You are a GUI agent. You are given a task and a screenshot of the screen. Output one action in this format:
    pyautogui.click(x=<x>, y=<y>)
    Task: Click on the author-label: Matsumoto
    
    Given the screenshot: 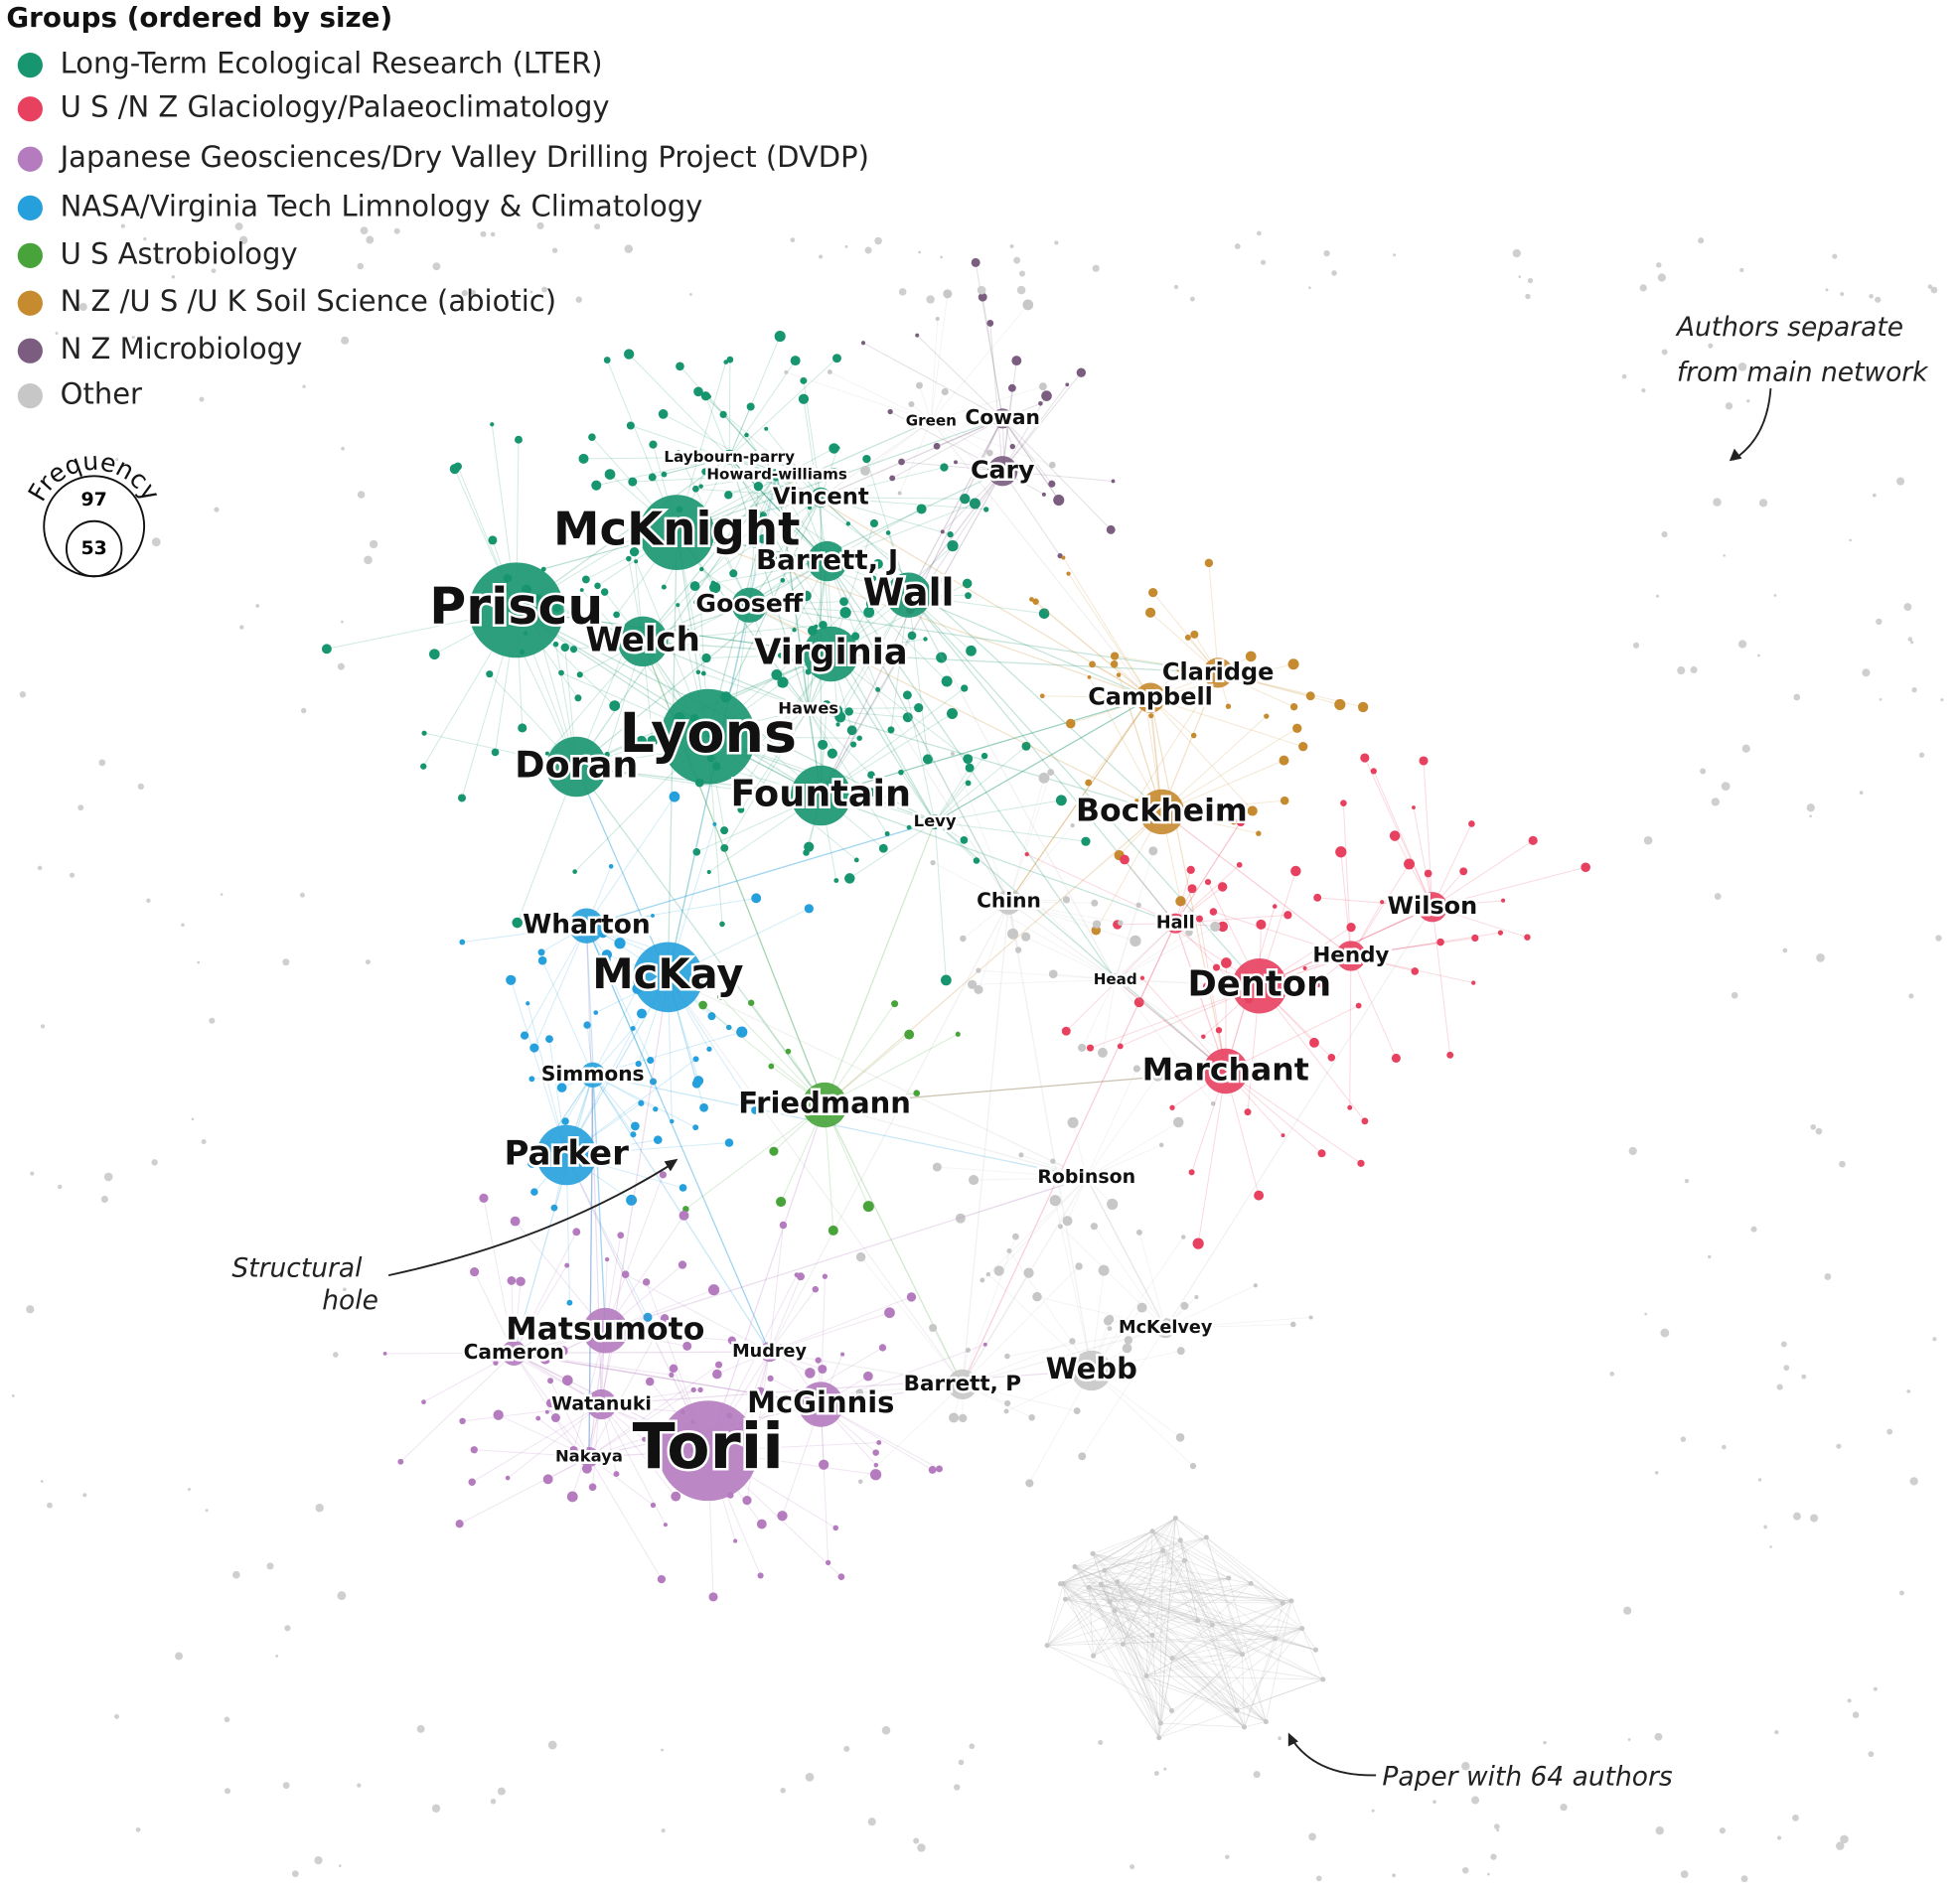 What is the action you would take?
    pyautogui.click(x=605, y=1330)
    